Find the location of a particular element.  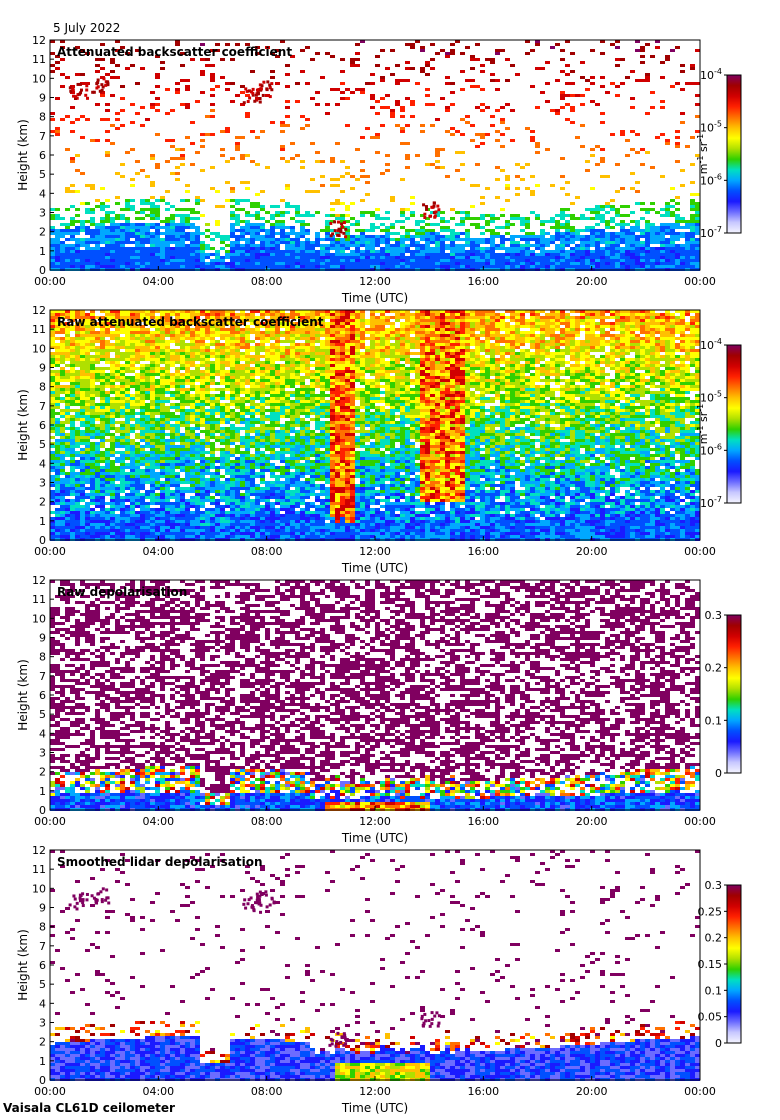

panel-4-y-tick-label: 8 is located at coordinates (42, 927).